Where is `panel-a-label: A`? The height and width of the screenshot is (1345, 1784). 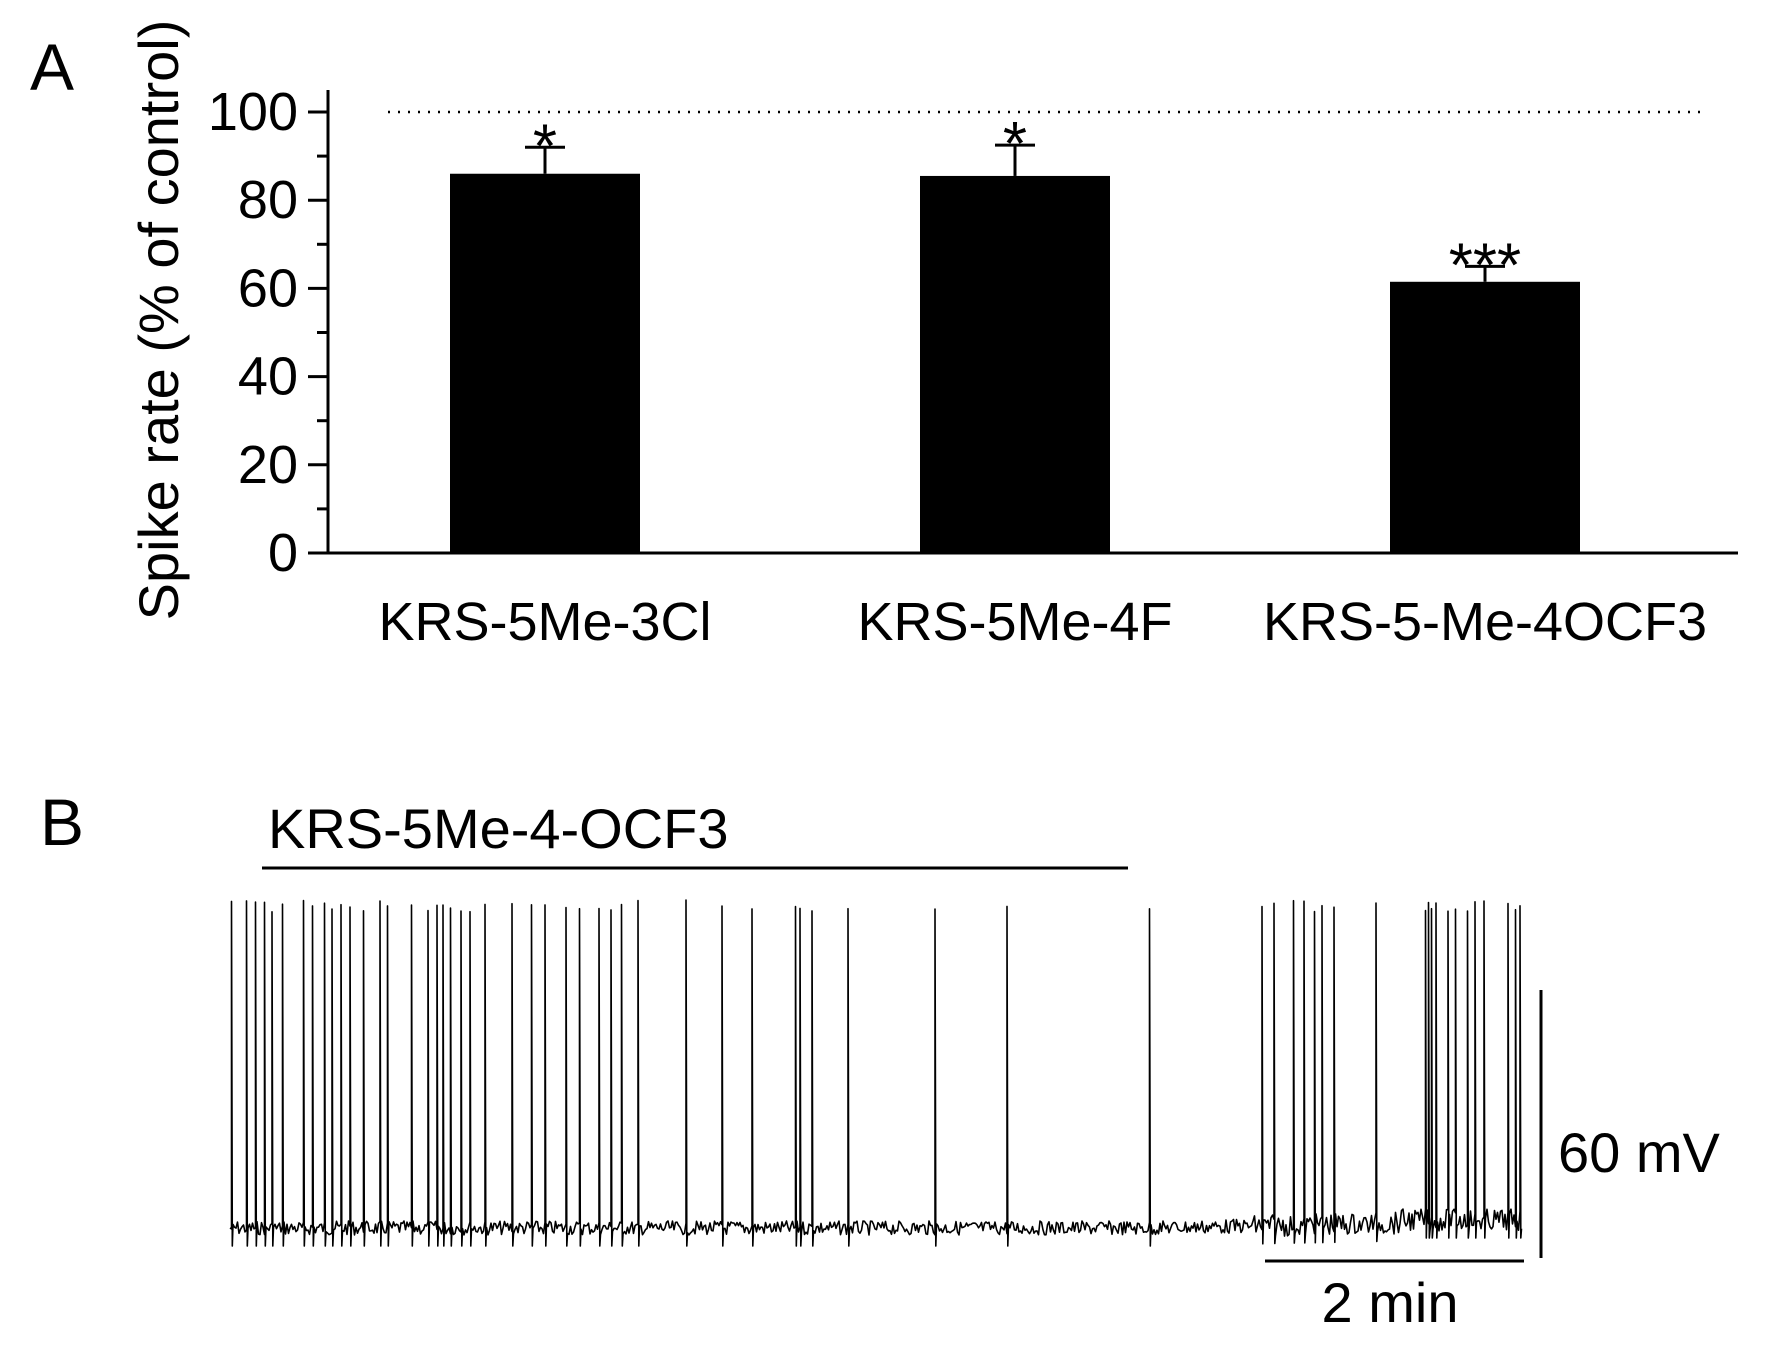 panel-a-label: A is located at coordinates (52, 67).